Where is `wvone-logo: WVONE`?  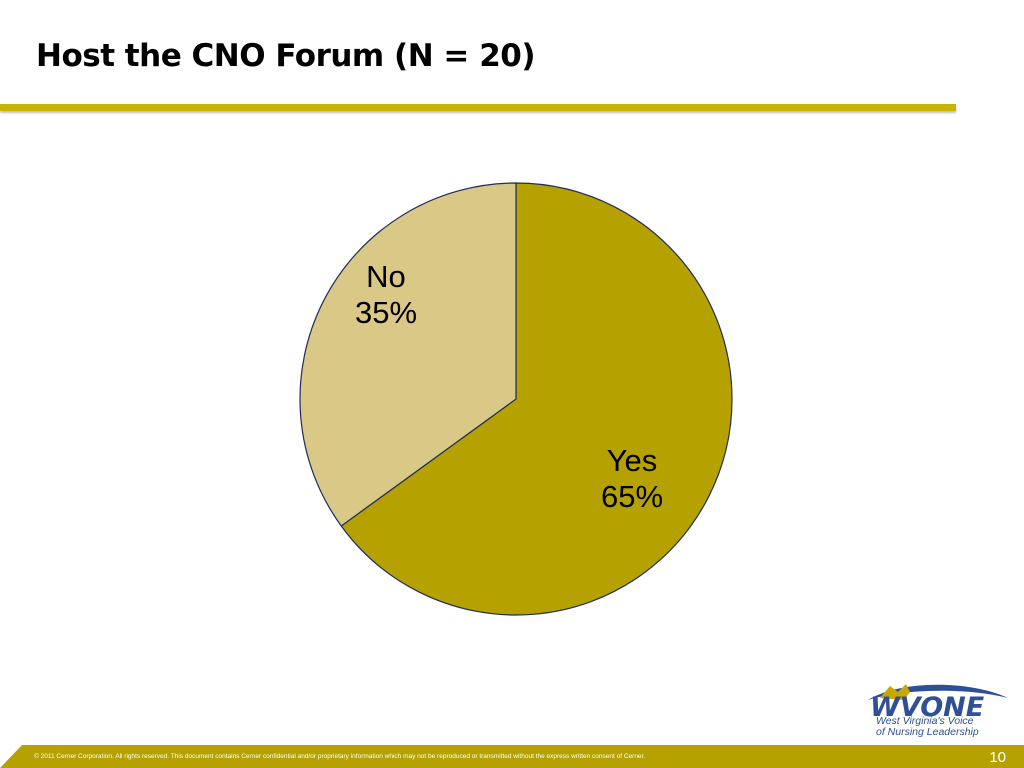 wvone-logo: WVONE is located at coordinates (938, 703).